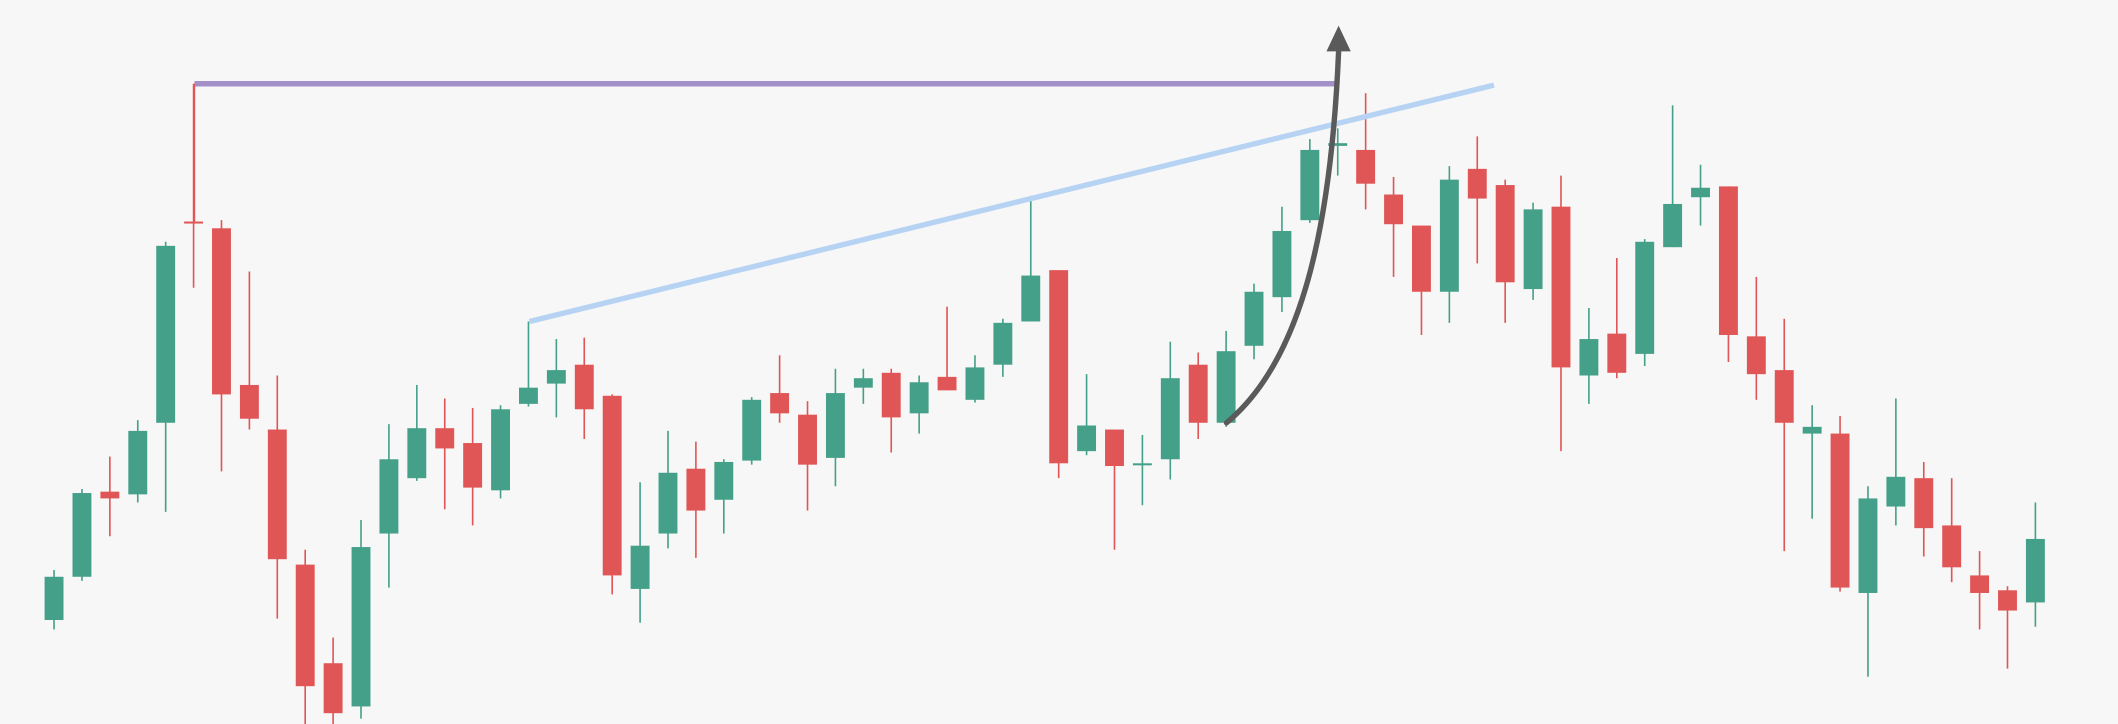 This screenshot has width=2118, height=724. I want to click on arrow-head, so click(1338, 38).